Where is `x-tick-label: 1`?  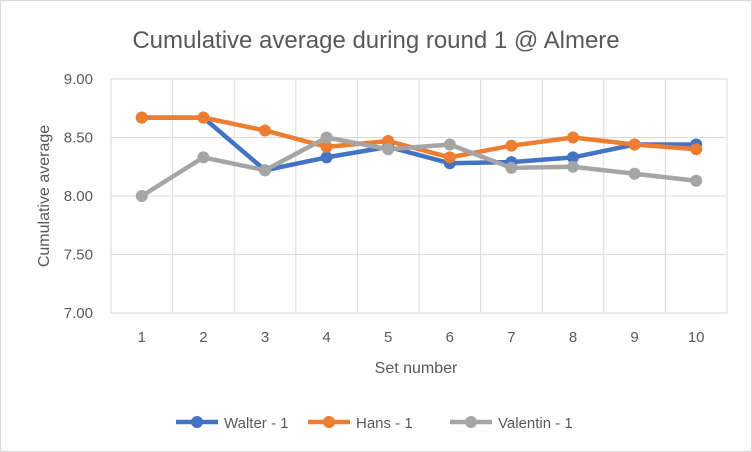
x-tick-label: 1 is located at coordinates (142, 337).